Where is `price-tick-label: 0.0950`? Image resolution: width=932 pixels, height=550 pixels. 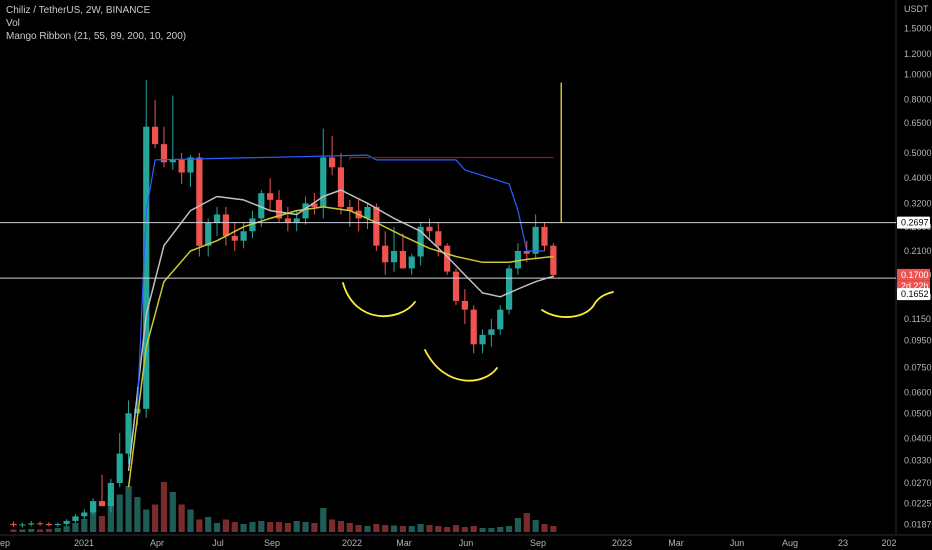 price-tick-label: 0.0950 is located at coordinates (918, 341).